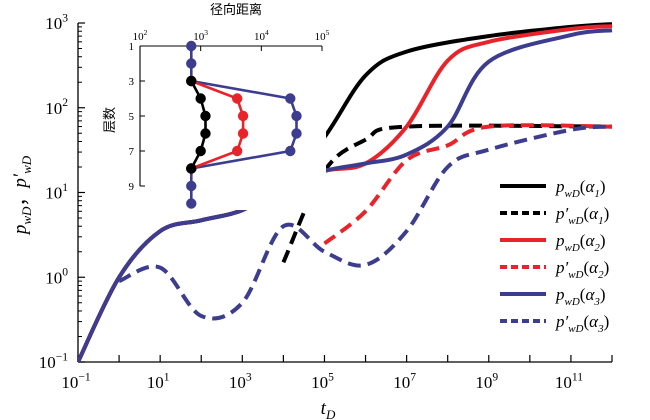  What do you see at coordinates (324, 408) in the screenshot?
I see `x-axis-title-base: t` at bounding box center [324, 408].